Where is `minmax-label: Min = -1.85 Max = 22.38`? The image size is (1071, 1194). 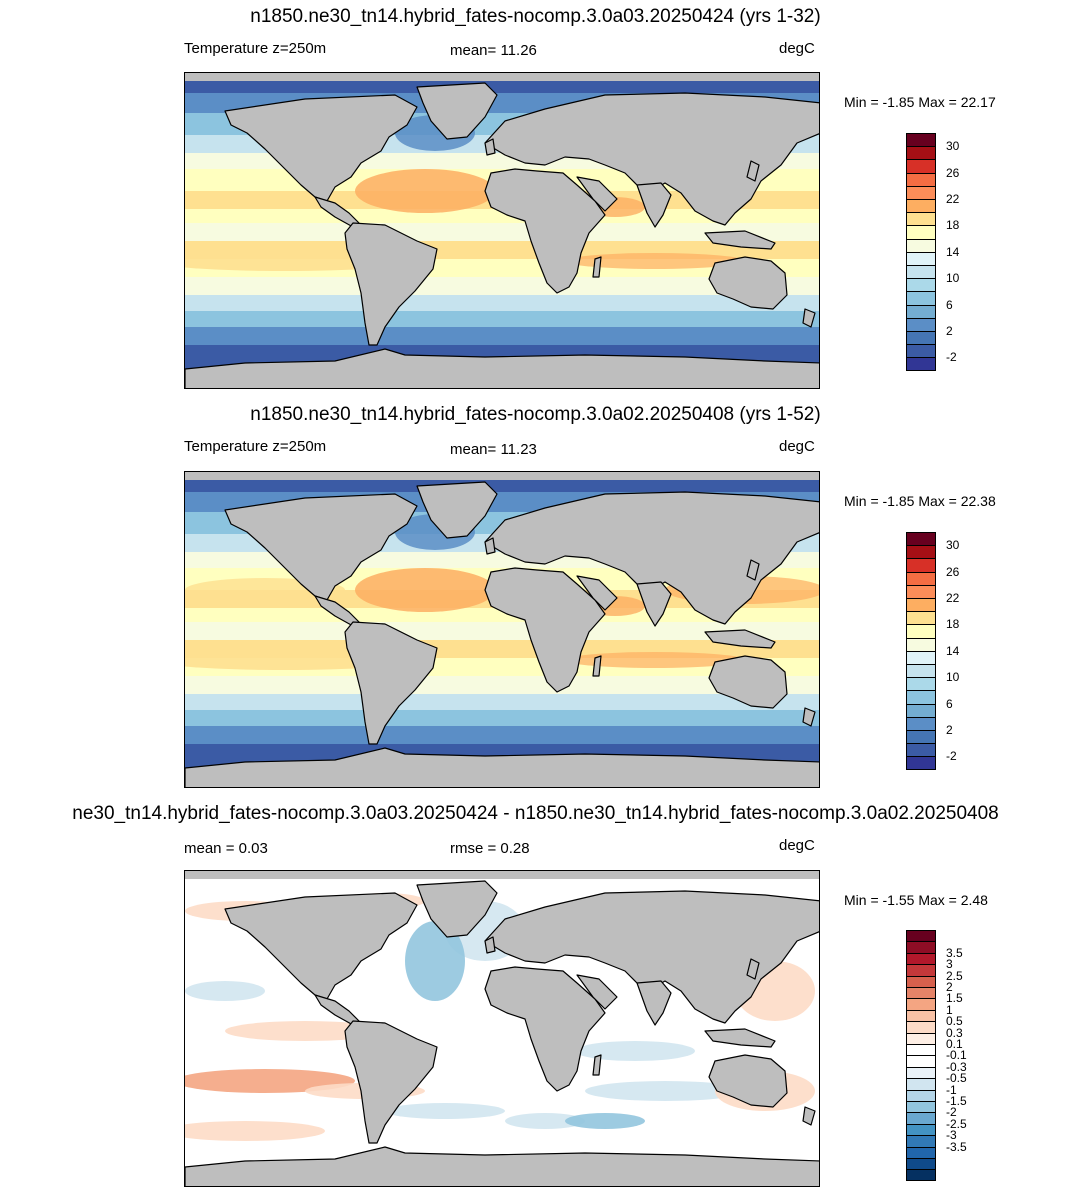
minmax-label: Min = -1.85 Max = 22.38 is located at coordinates (920, 501).